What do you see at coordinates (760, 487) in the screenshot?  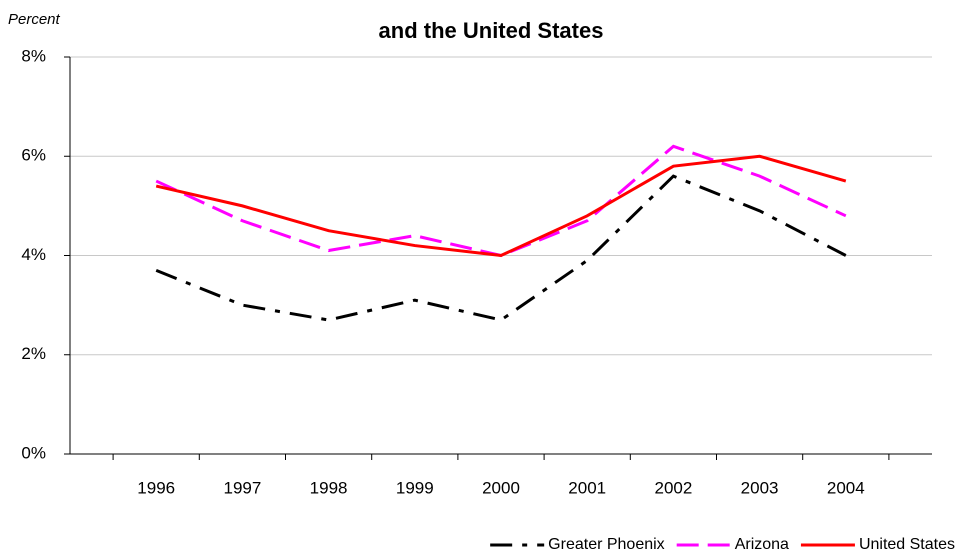 I see `x-tick-label: 2003` at bounding box center [760, 487].